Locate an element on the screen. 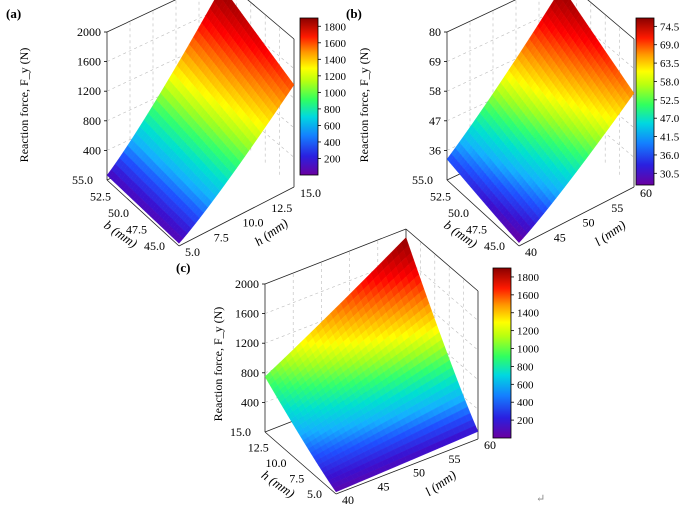  colorbar-tick-label: 400 is located at coordinates (525, 403).